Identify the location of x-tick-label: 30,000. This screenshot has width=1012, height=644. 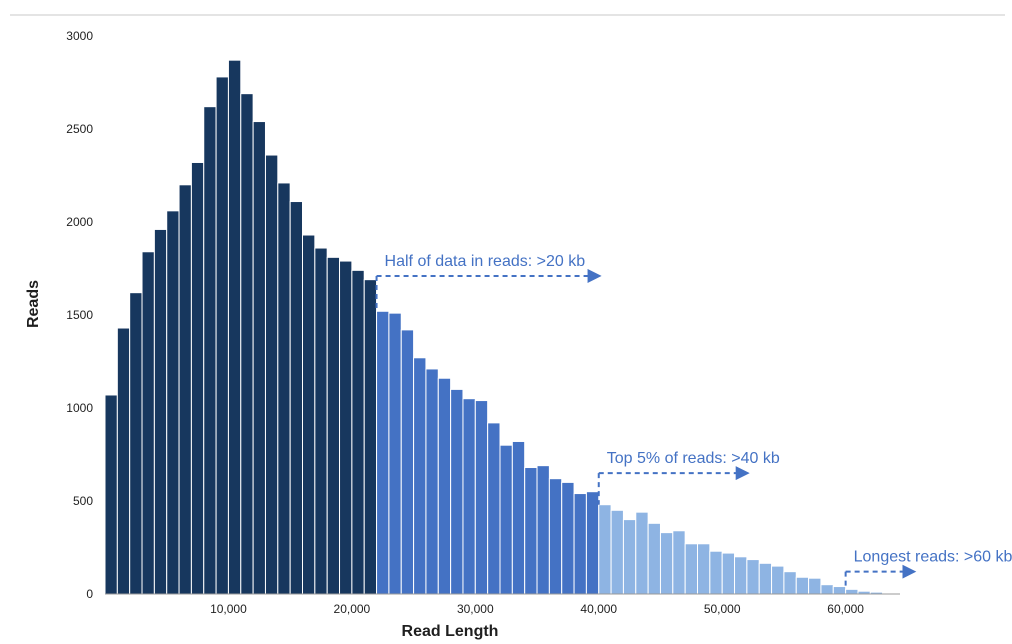
(475, 609).